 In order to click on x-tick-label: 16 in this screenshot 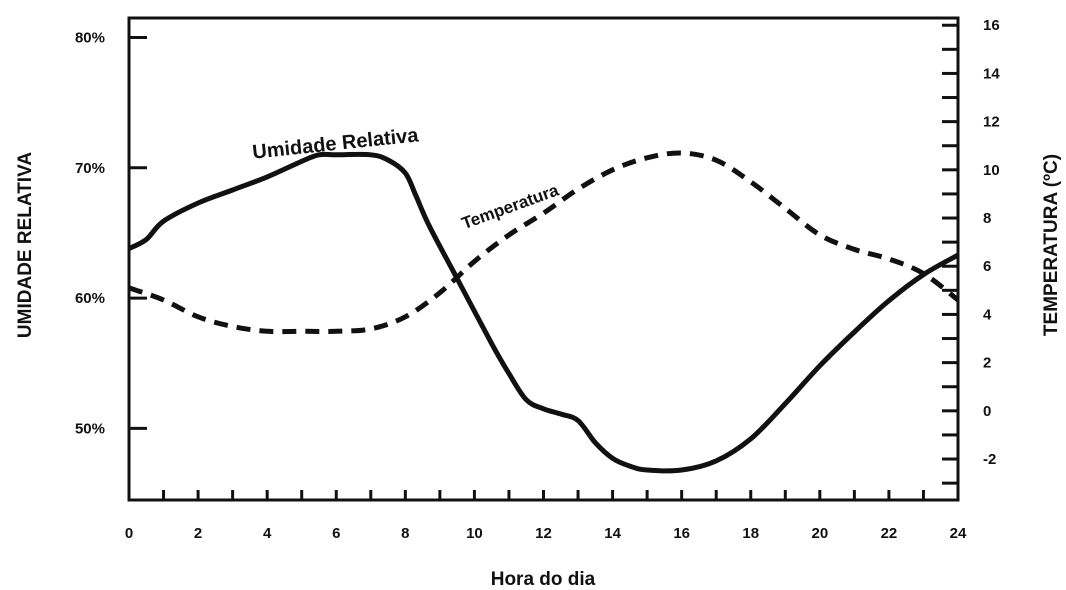, I will do `click(681, 533)`.